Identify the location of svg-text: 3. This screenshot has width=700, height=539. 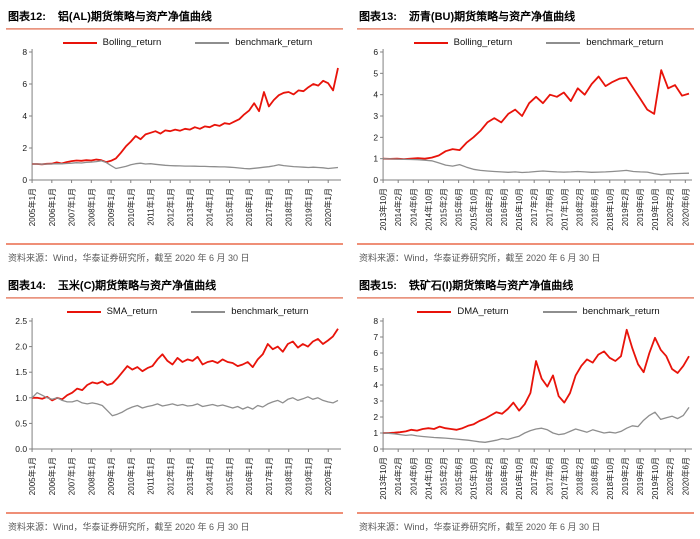
(375, 401).